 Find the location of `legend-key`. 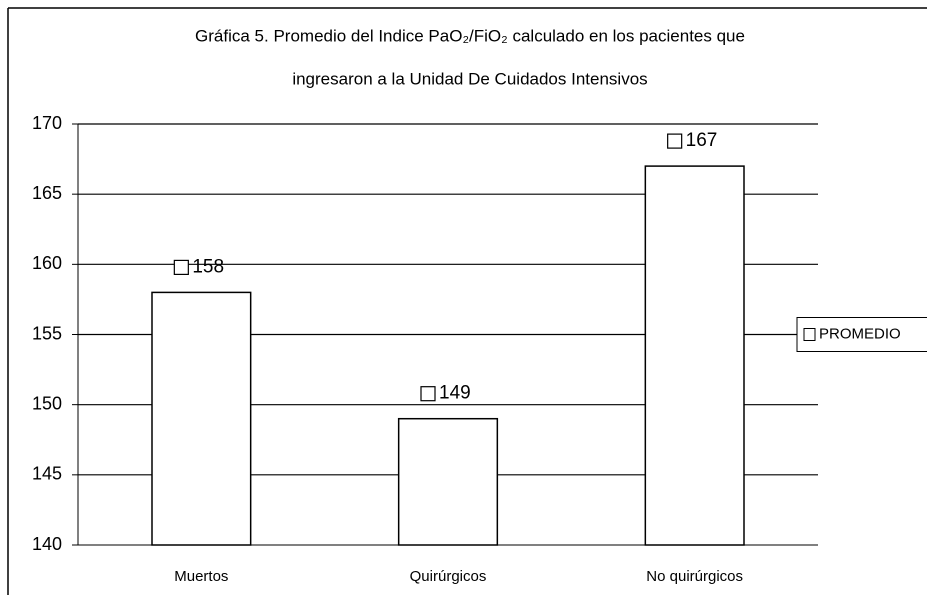

legend-key is located at coordinates (809, 334).